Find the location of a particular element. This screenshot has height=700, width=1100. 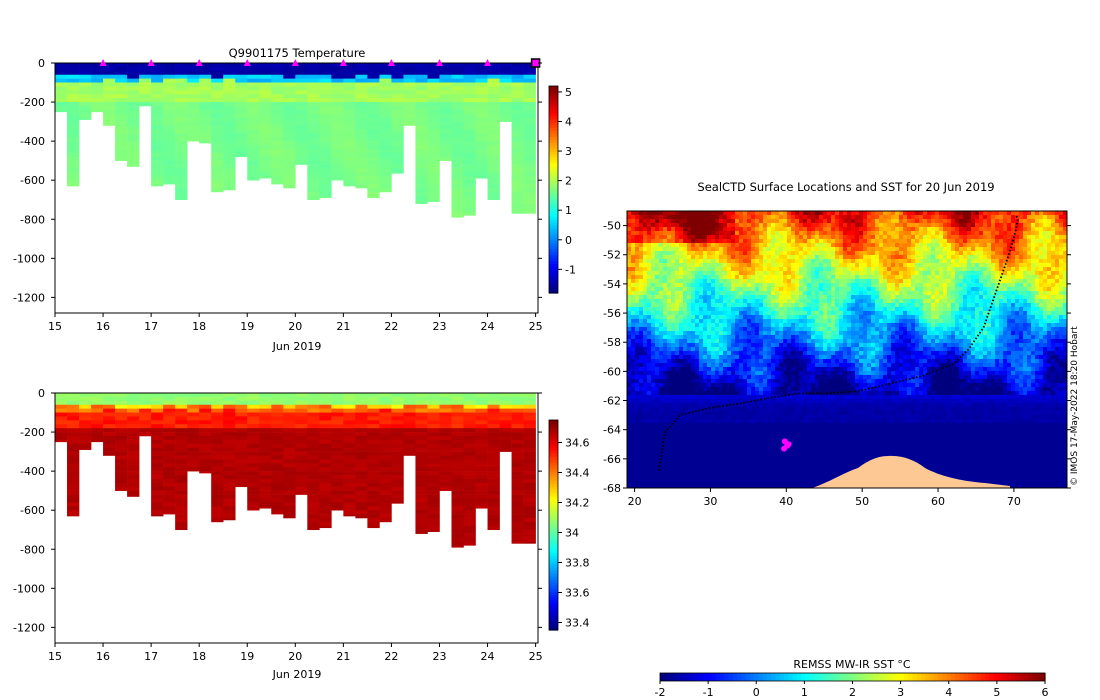

salinity-colorbar-gradient-step is located at coordinates (553, 620).